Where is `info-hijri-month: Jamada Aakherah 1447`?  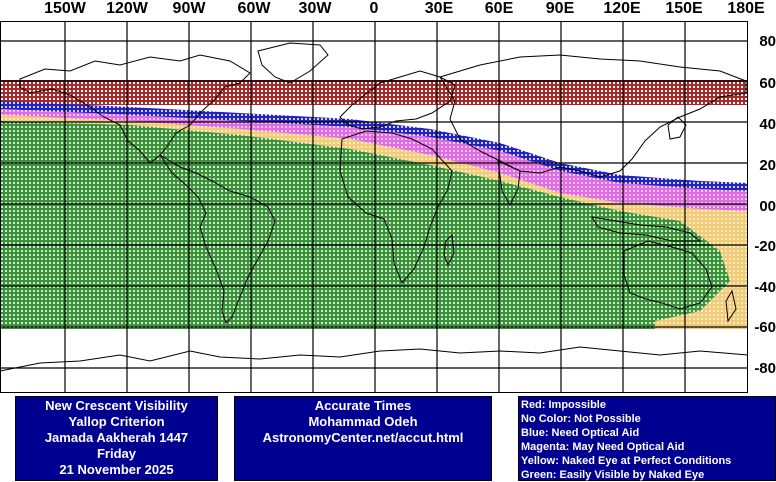
info-hijri-month: Jamada Aakherah 1447 is located at coordinates (116, 437).